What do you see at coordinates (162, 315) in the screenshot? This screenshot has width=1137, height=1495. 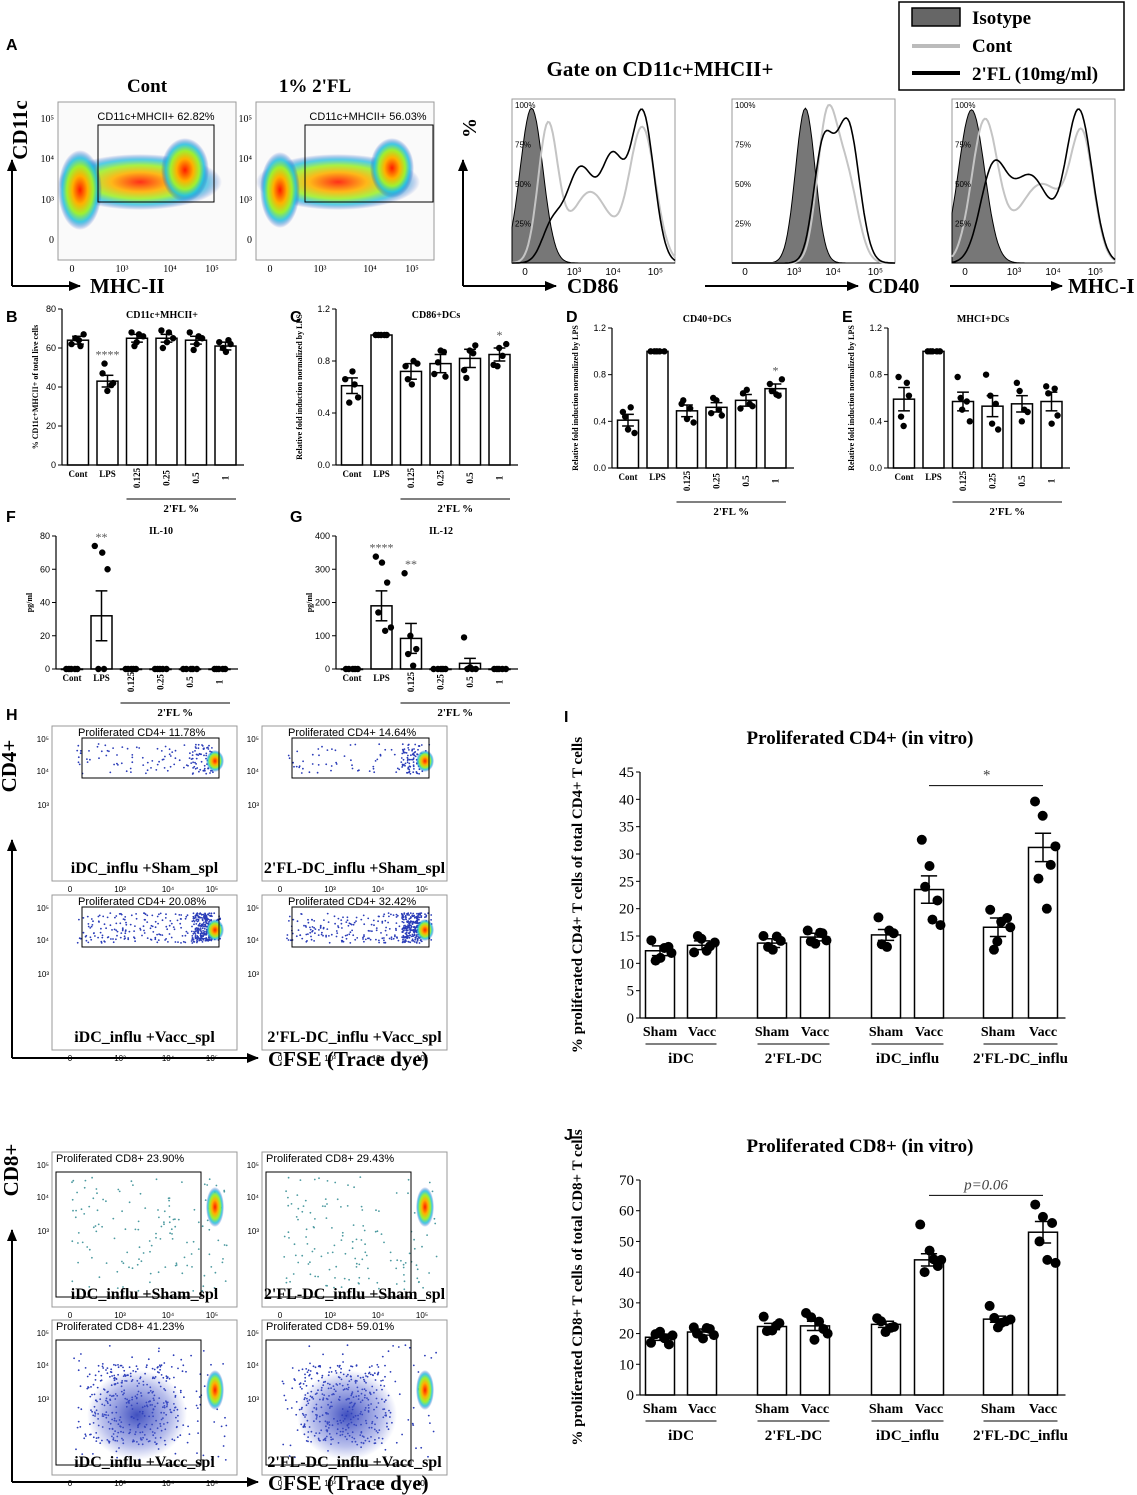 I see `chart-title: CD11c+MHCII+` at bounding box center [162, 315].